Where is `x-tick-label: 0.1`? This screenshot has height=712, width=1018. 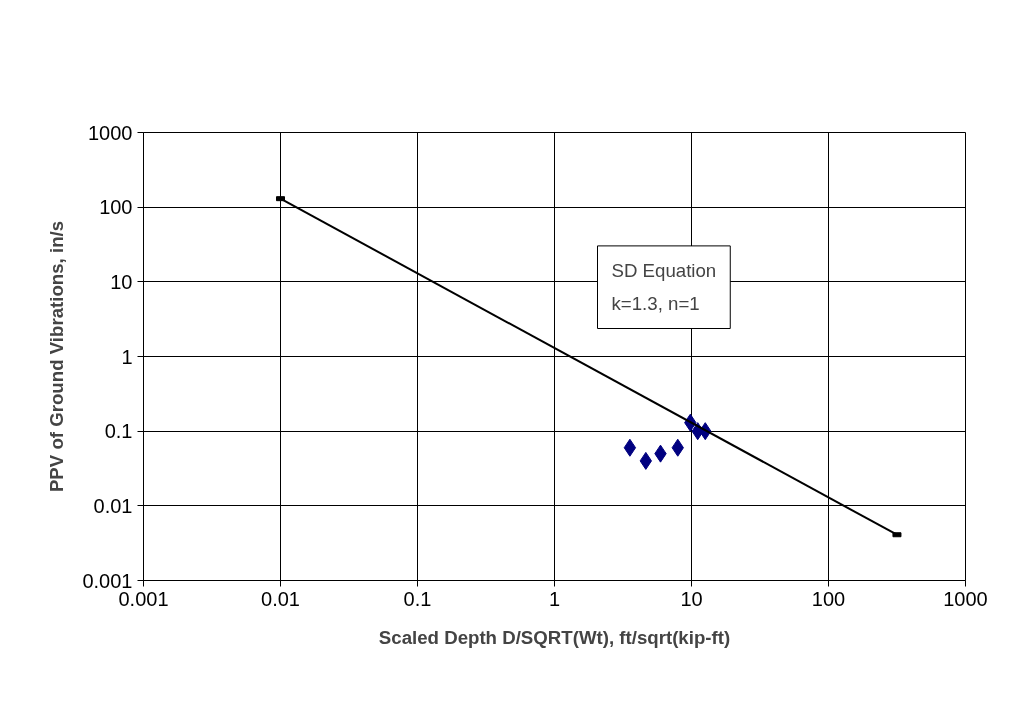
x-tick-label: 0.1 is located at coordinates (417, 598).